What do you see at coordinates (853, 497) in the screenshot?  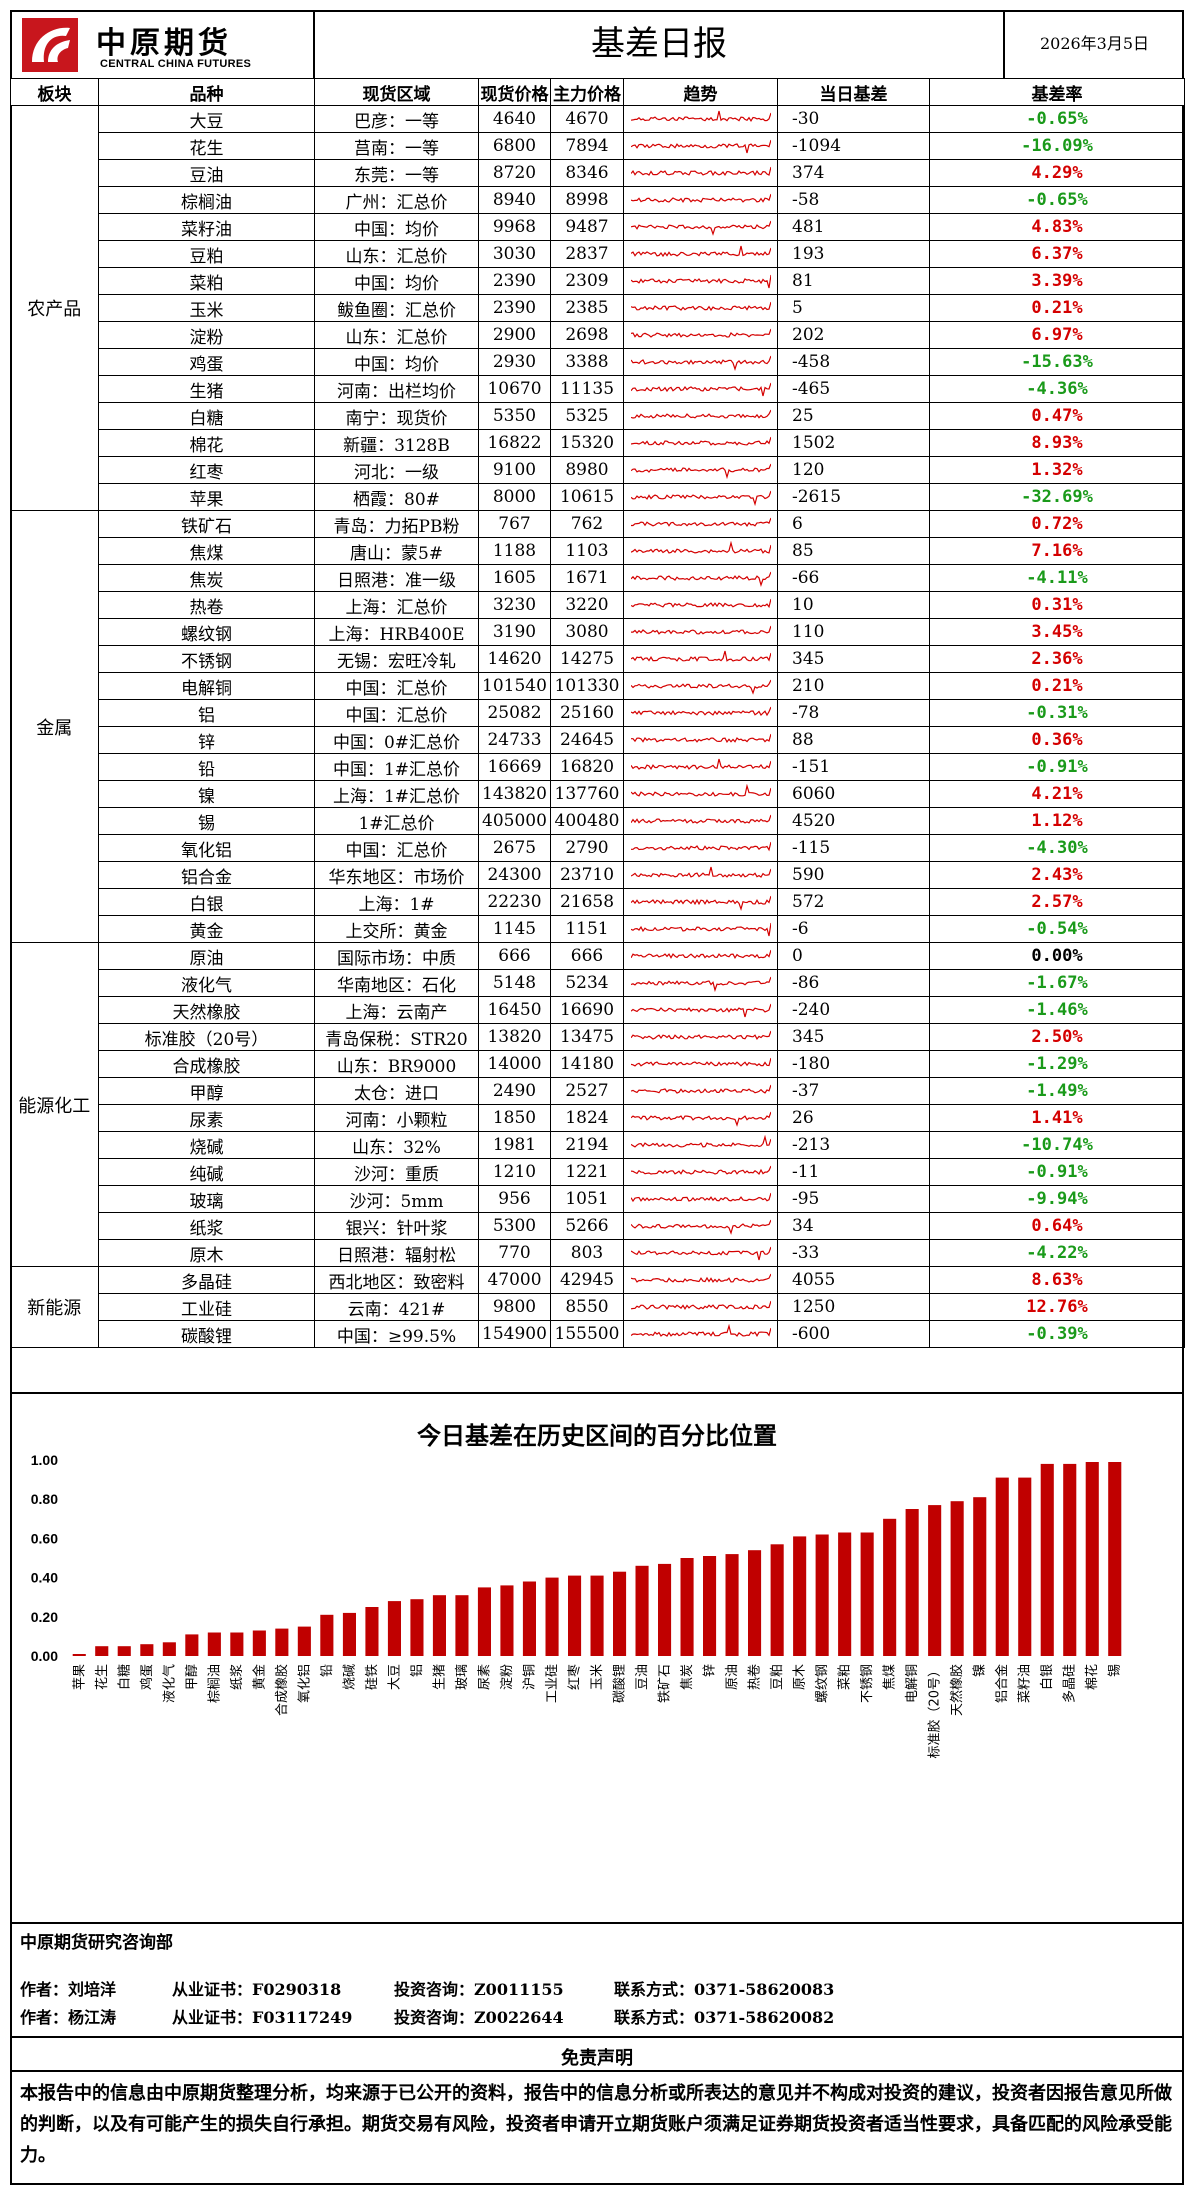 I see `basis-cell: -2615` at bounding box center [853, 497].